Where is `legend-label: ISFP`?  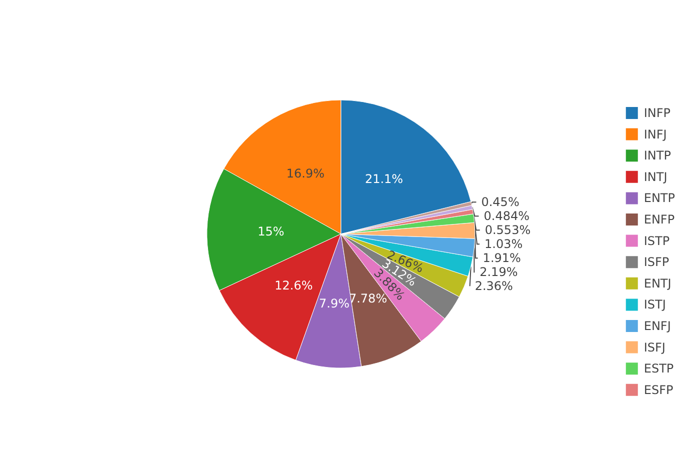 legend-label: ISFP is located at coordinates (657, 262).